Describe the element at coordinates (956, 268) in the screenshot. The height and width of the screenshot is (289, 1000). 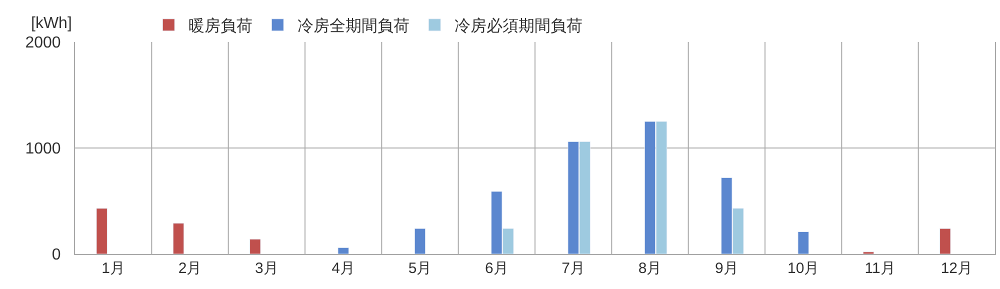
I see `x-tick-label: 12月` at that location.